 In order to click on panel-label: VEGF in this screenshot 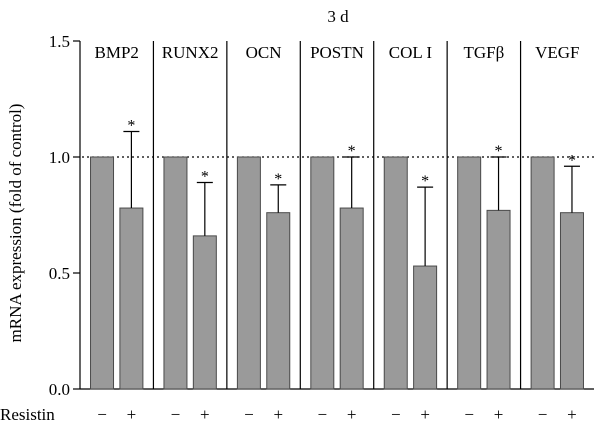, I will do `click(557, 52)`.